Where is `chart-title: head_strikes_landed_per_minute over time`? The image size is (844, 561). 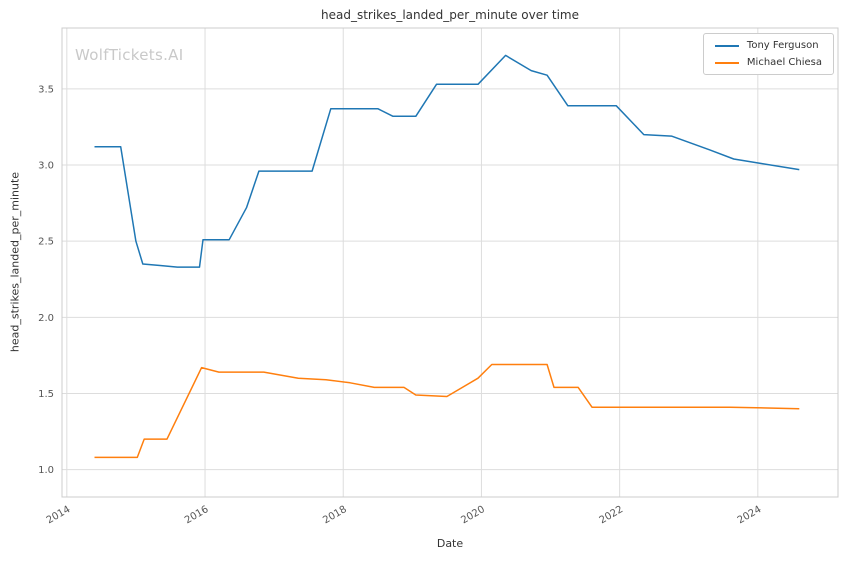
chart-title: head_strikes_landed_per_minute over time is located at coordinates (449, 15).